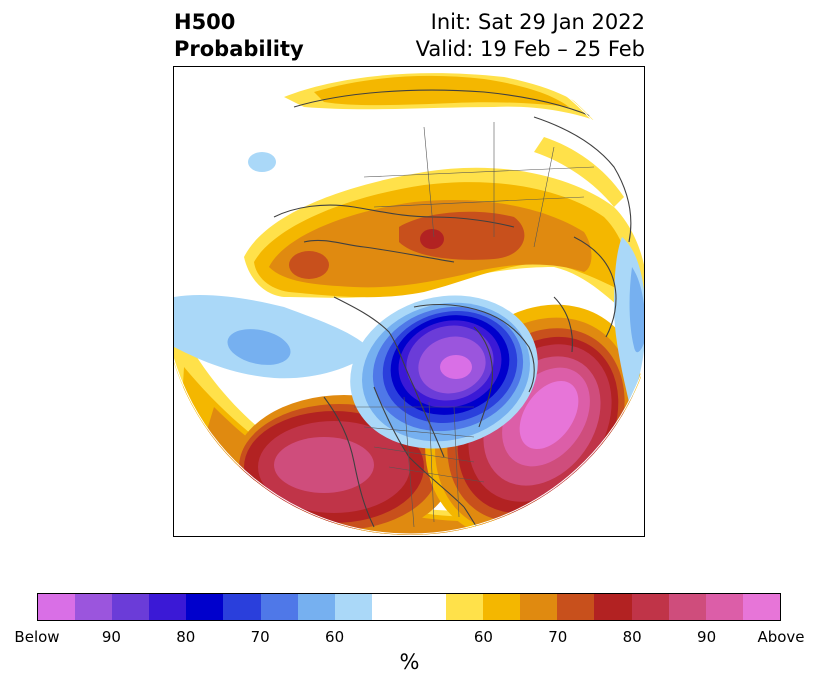 Image resolution: width=819 pixels, height=686 pixels. I want to click on title-line-1: H500, so click(205, 22).